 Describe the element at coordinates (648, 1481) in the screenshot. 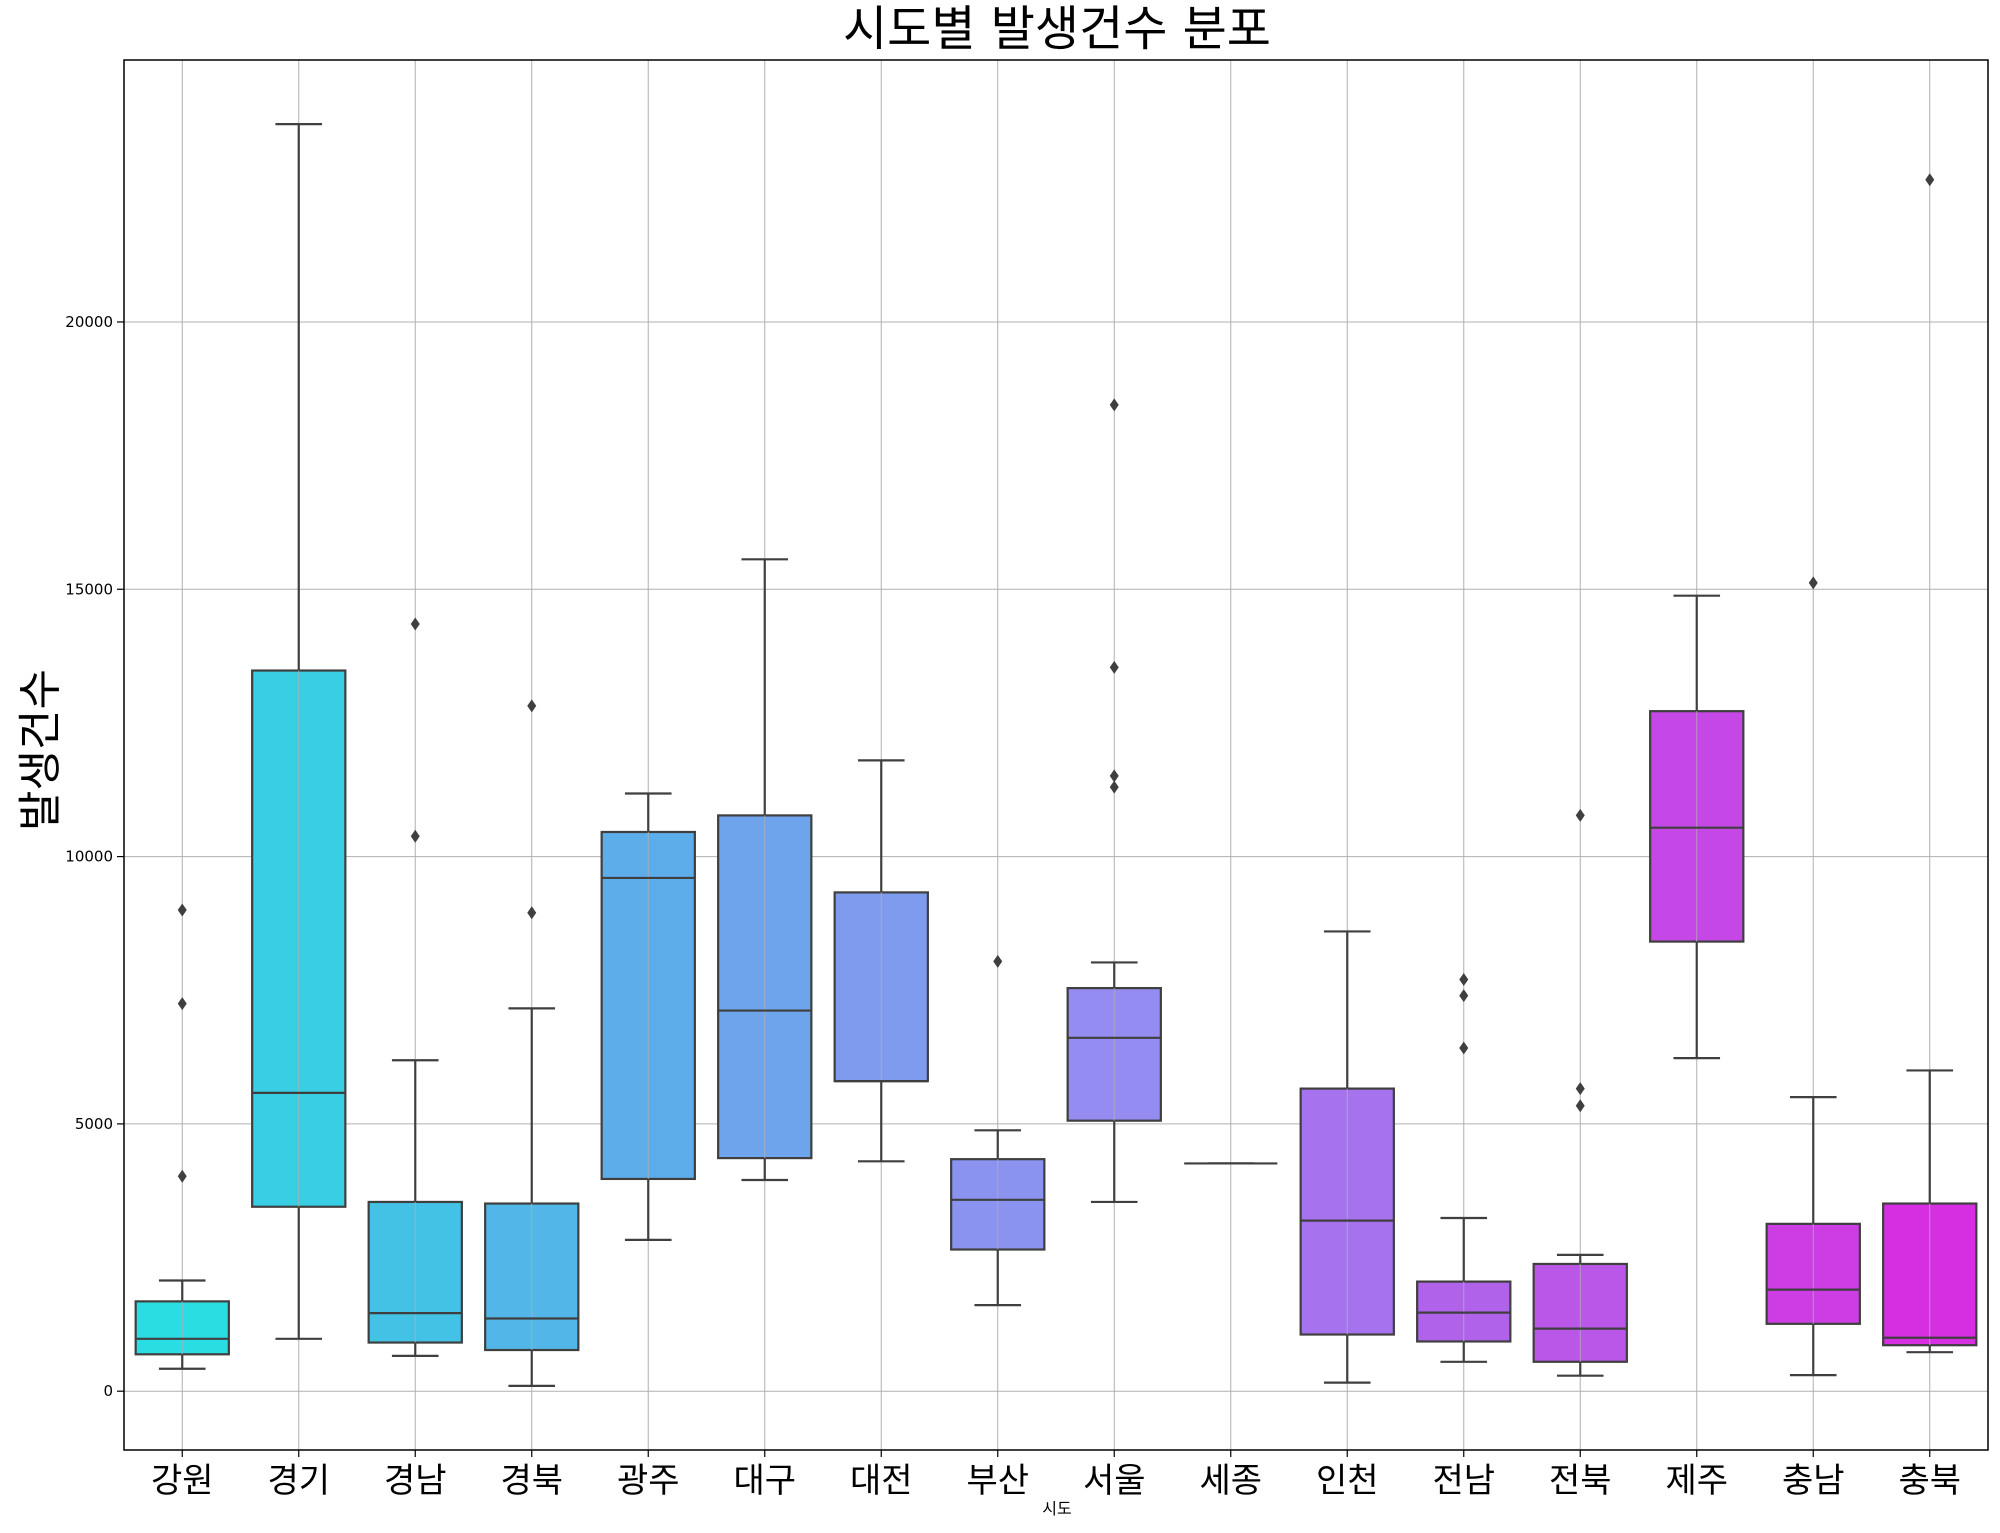

I see `x-tick-label: 광주` at that location.